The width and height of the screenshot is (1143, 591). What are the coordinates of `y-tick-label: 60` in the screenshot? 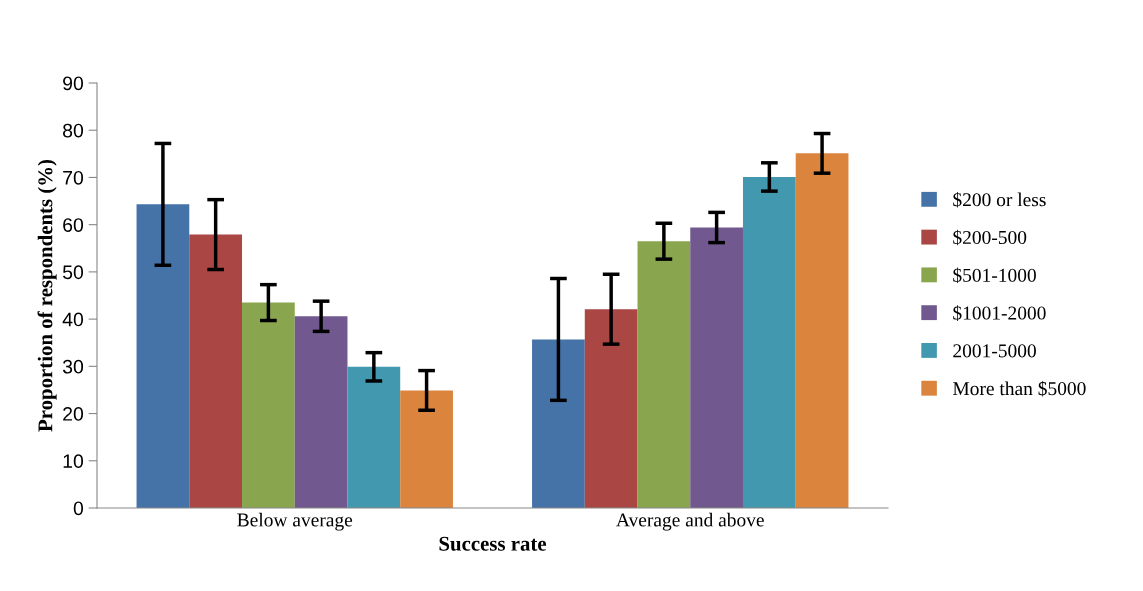 It's located at (73, 225).